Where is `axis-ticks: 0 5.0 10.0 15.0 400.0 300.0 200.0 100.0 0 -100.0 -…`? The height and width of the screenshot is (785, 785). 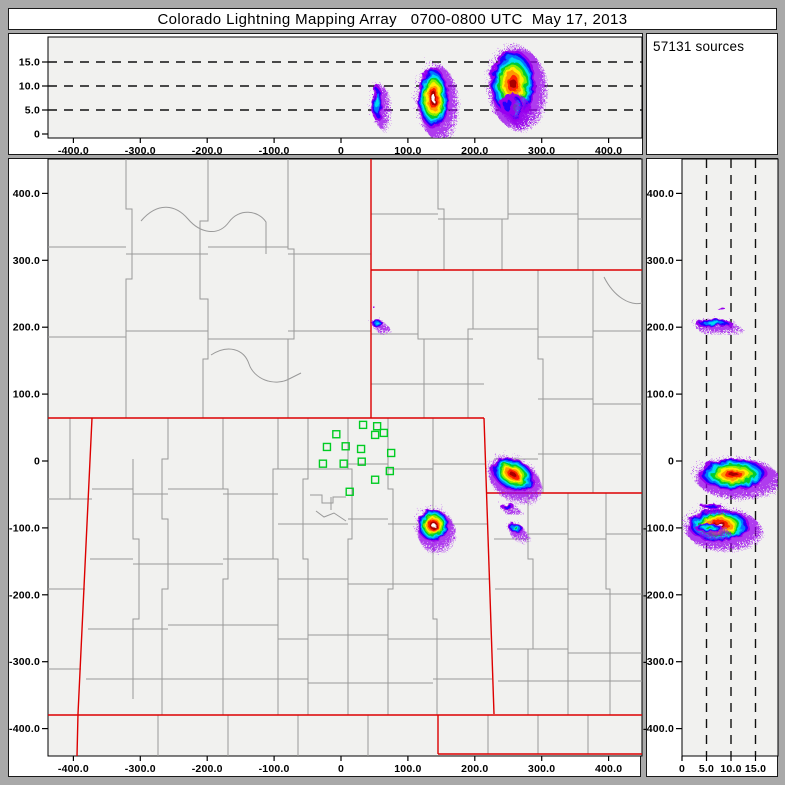 axis-ticks: 0 5.0 10.0 15.0 400.0 300.0 200.0 100.0 0 -100.0 -… is located at coordinates (704, 481).